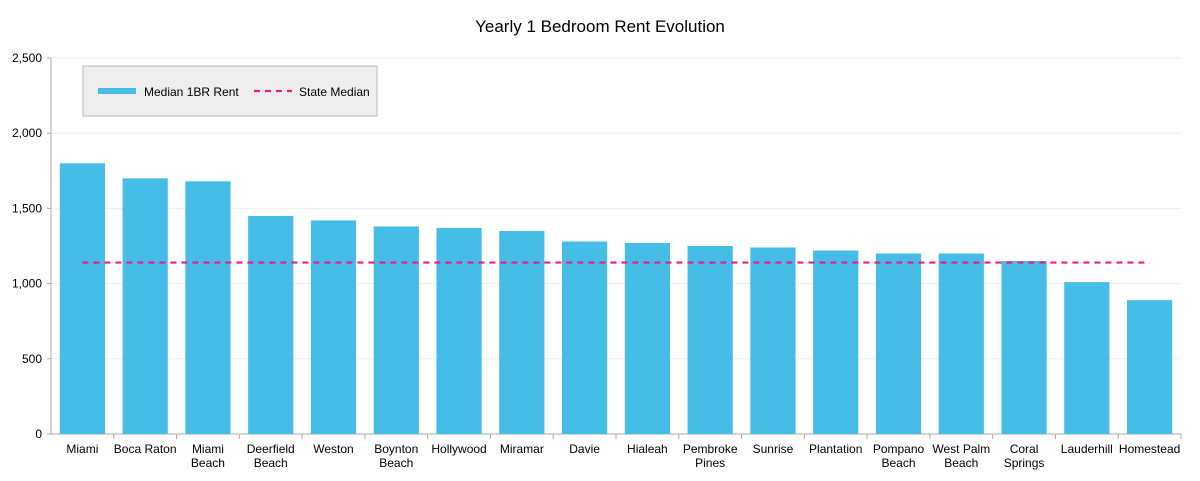 This screenshot has width=1200, height=481. What do you see at coordinates (27, 133) in the screenshot?
I see `y-tick-label: 2,000` at bounding box center [27, 133].